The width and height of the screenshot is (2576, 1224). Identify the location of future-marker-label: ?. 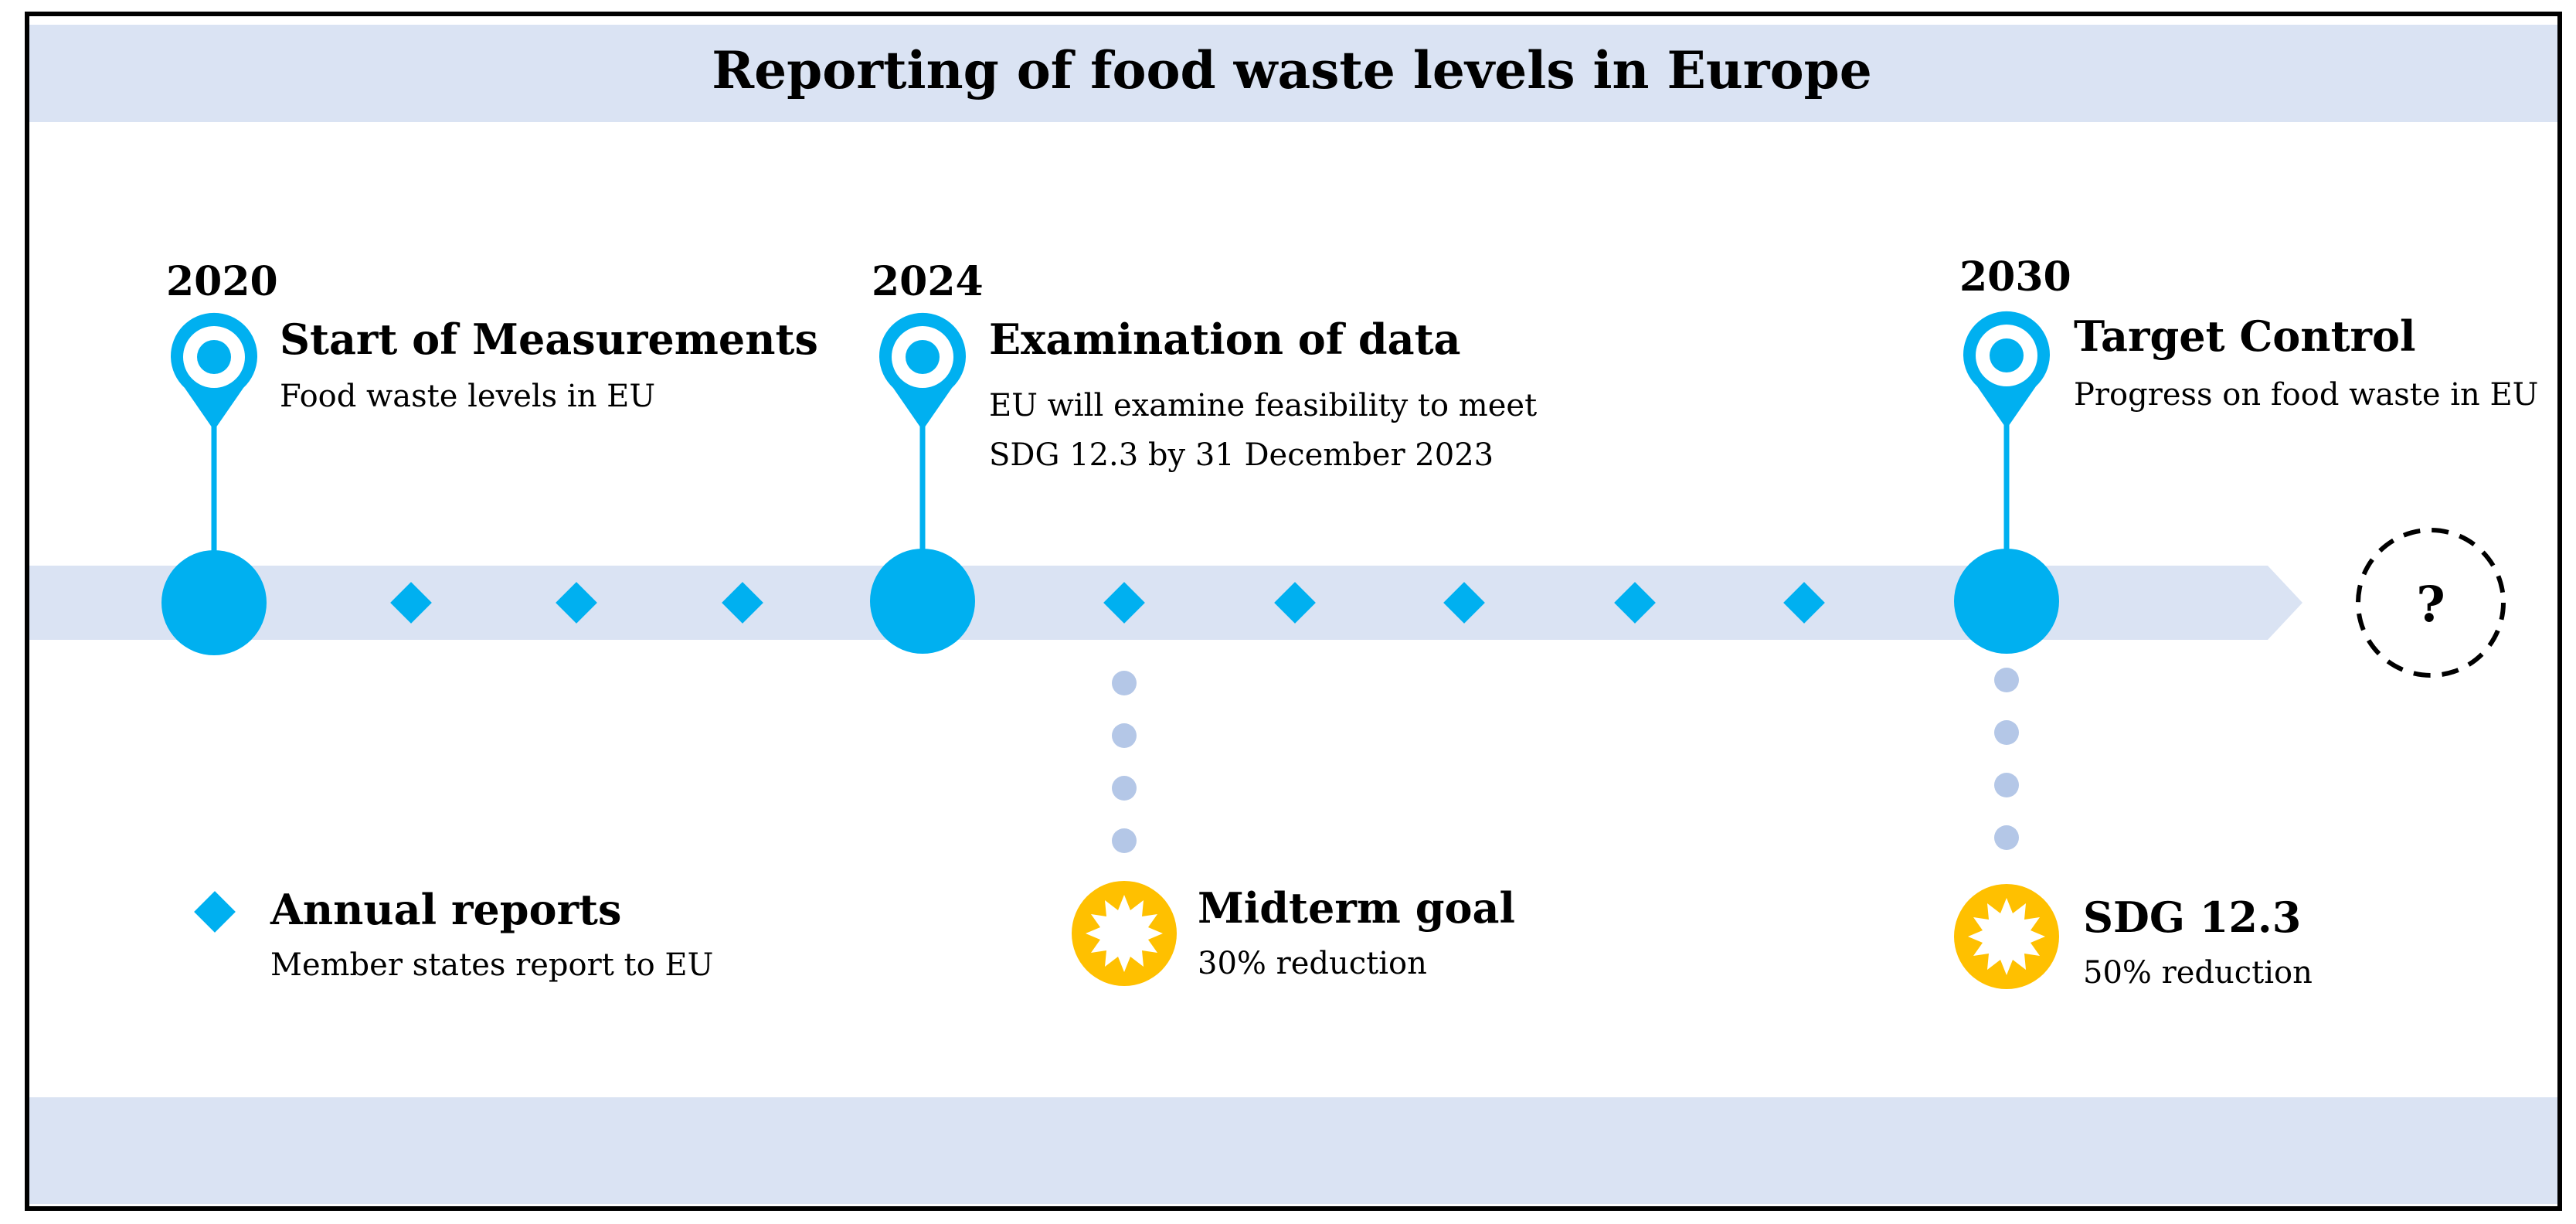
(2430, 605).